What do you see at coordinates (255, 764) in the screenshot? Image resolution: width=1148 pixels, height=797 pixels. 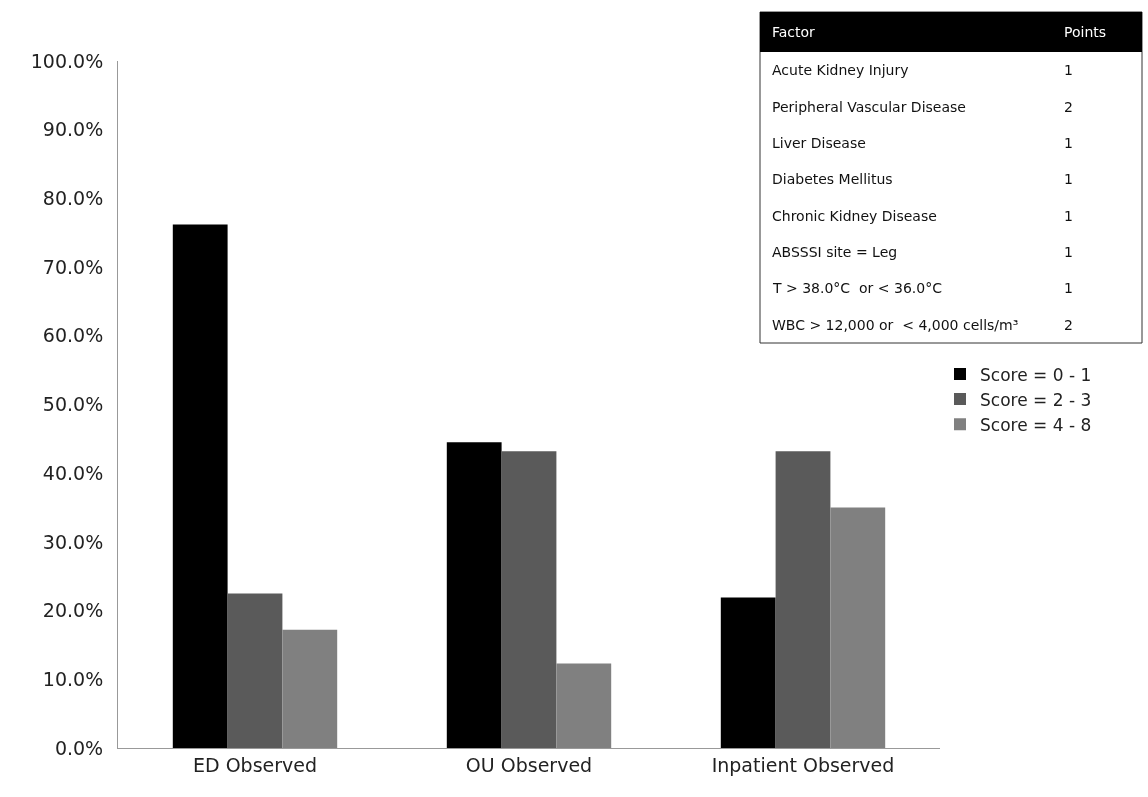 I see `x-tick-label: ED Observed` at bounding box center [255, 764].